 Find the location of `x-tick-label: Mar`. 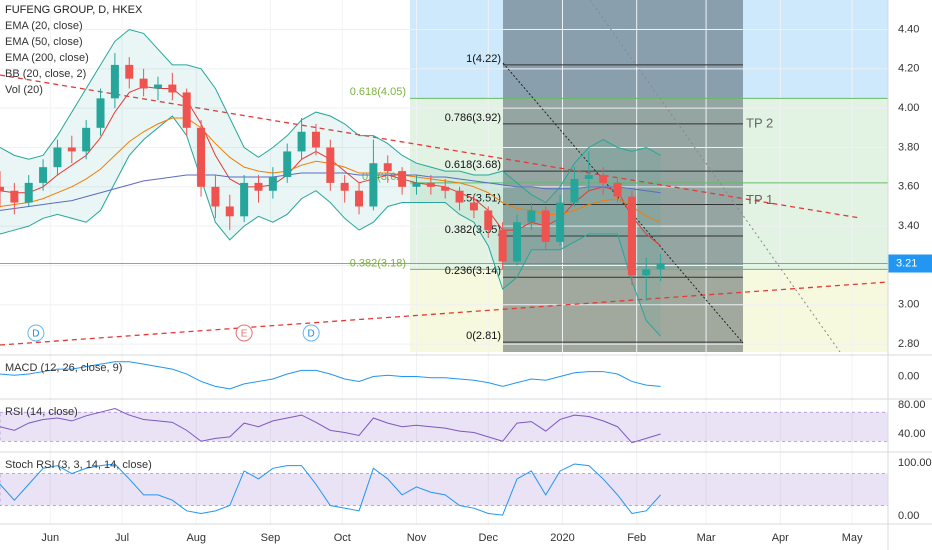

x-tick-label: Mar is located at coordinates (706, 538).